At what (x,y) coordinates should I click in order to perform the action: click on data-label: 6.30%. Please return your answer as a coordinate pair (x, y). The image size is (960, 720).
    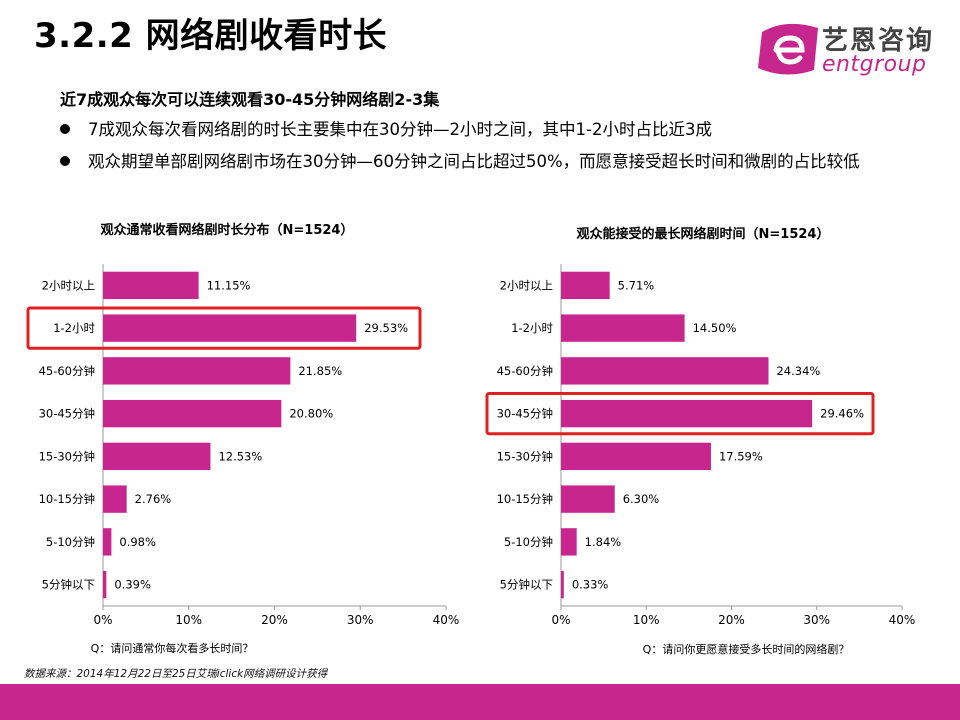
    Looking at the image, I should click on (641, 499).